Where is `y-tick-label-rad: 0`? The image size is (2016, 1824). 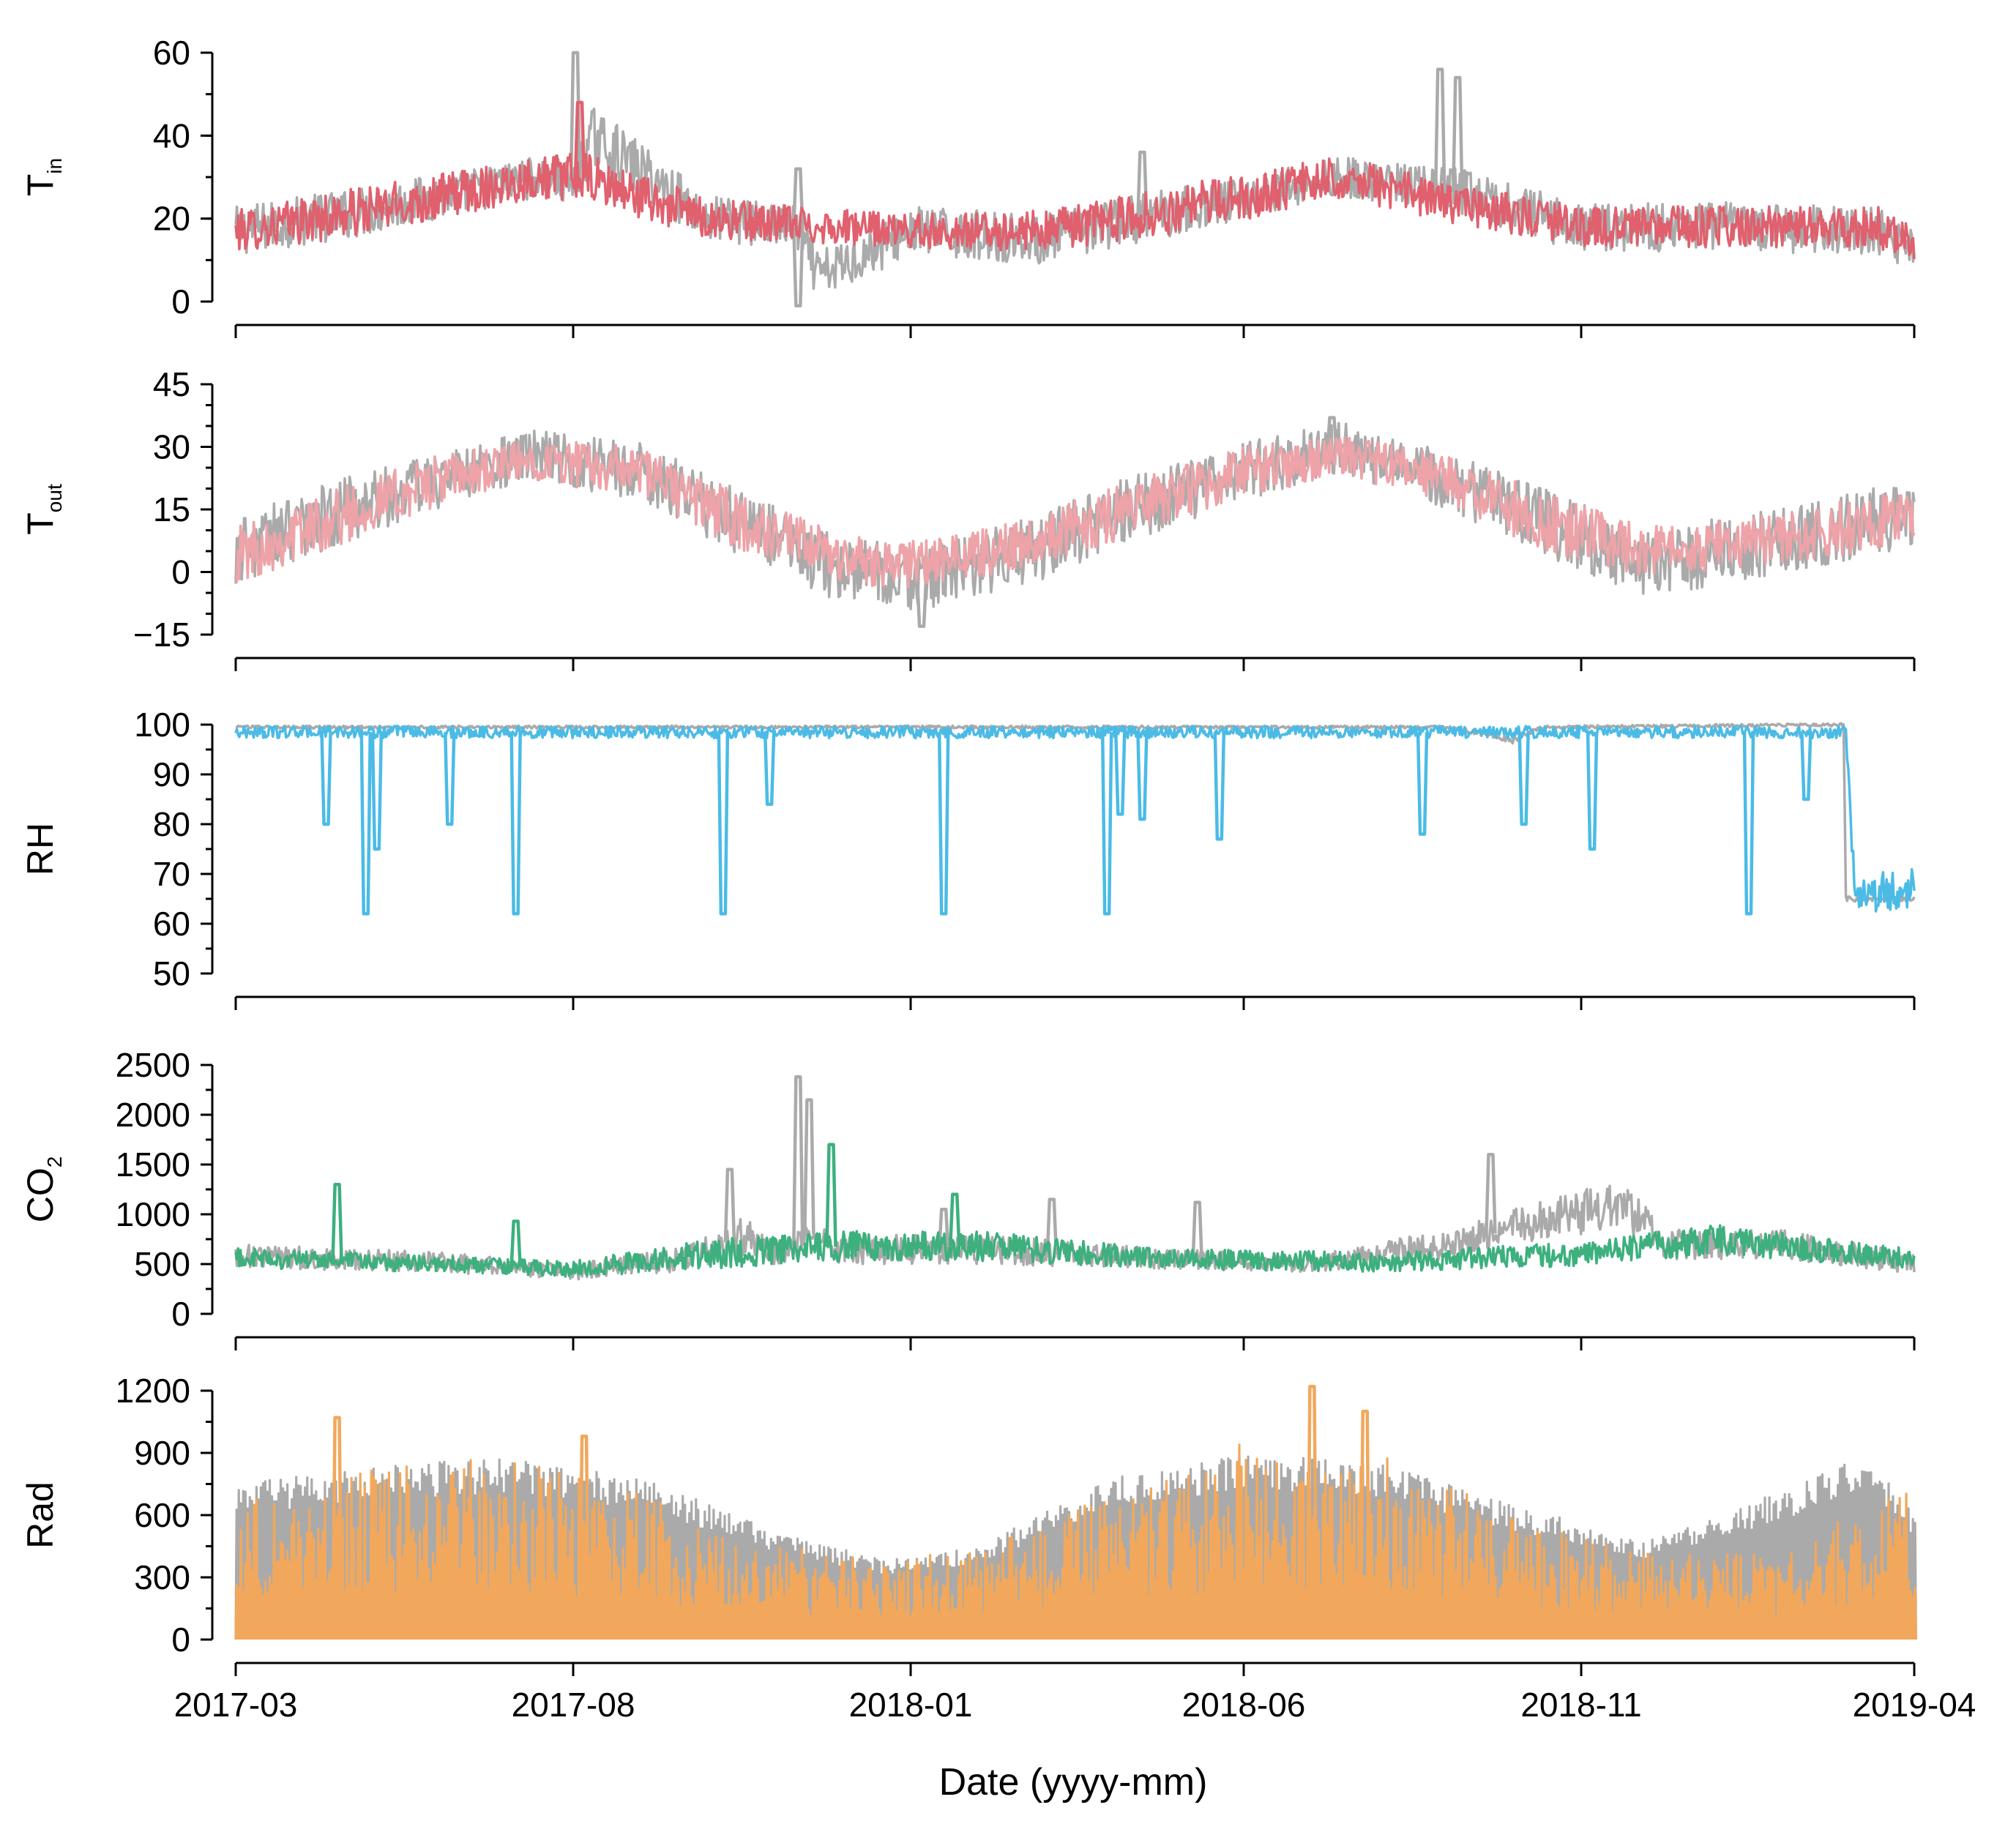
y-tick-label-rad: 0 is located at coordinates (180, 1640).